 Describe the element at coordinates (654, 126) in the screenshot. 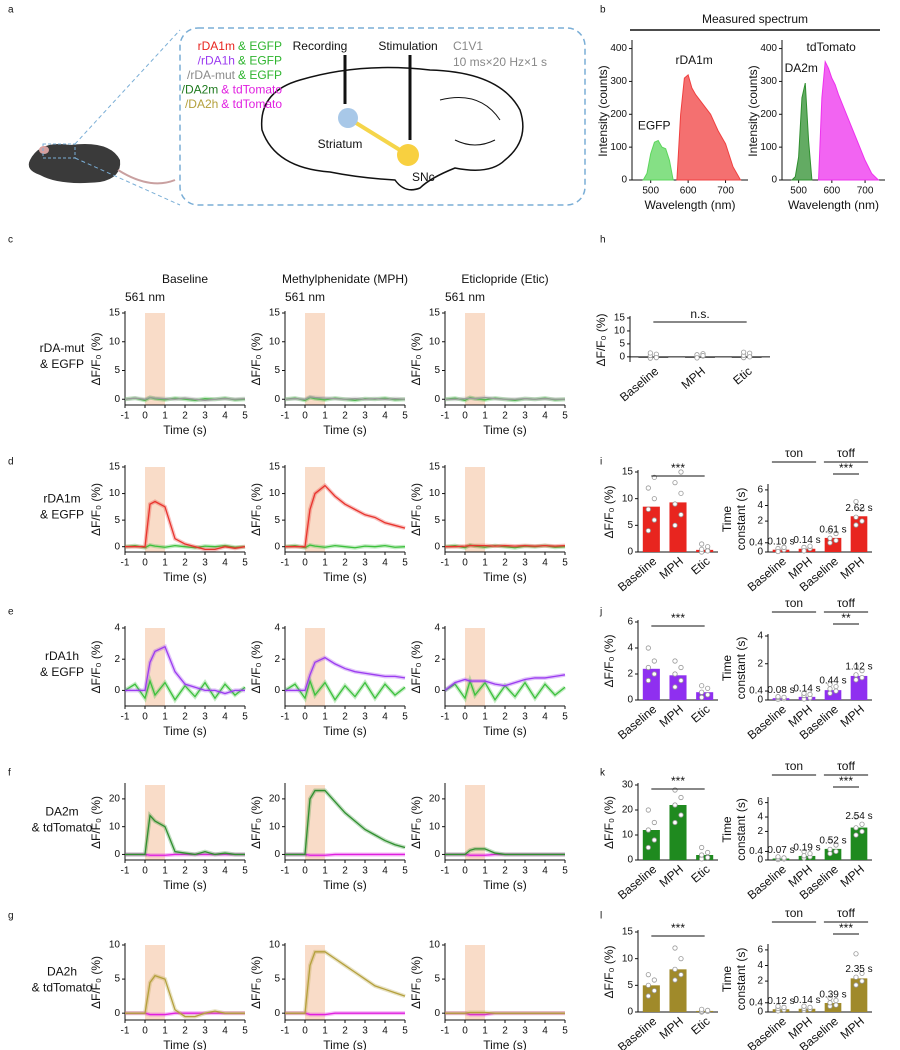

I see `series-label: EGFP` at that location.